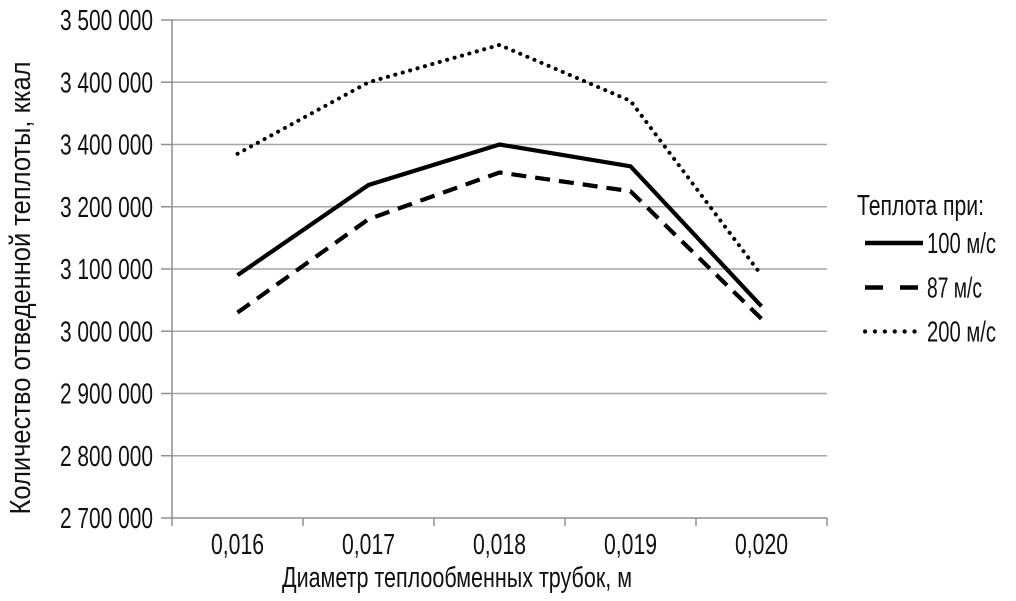  I want to click on y-axis-title: Количество отведенной теплоты, ккал, so click(21, 288).